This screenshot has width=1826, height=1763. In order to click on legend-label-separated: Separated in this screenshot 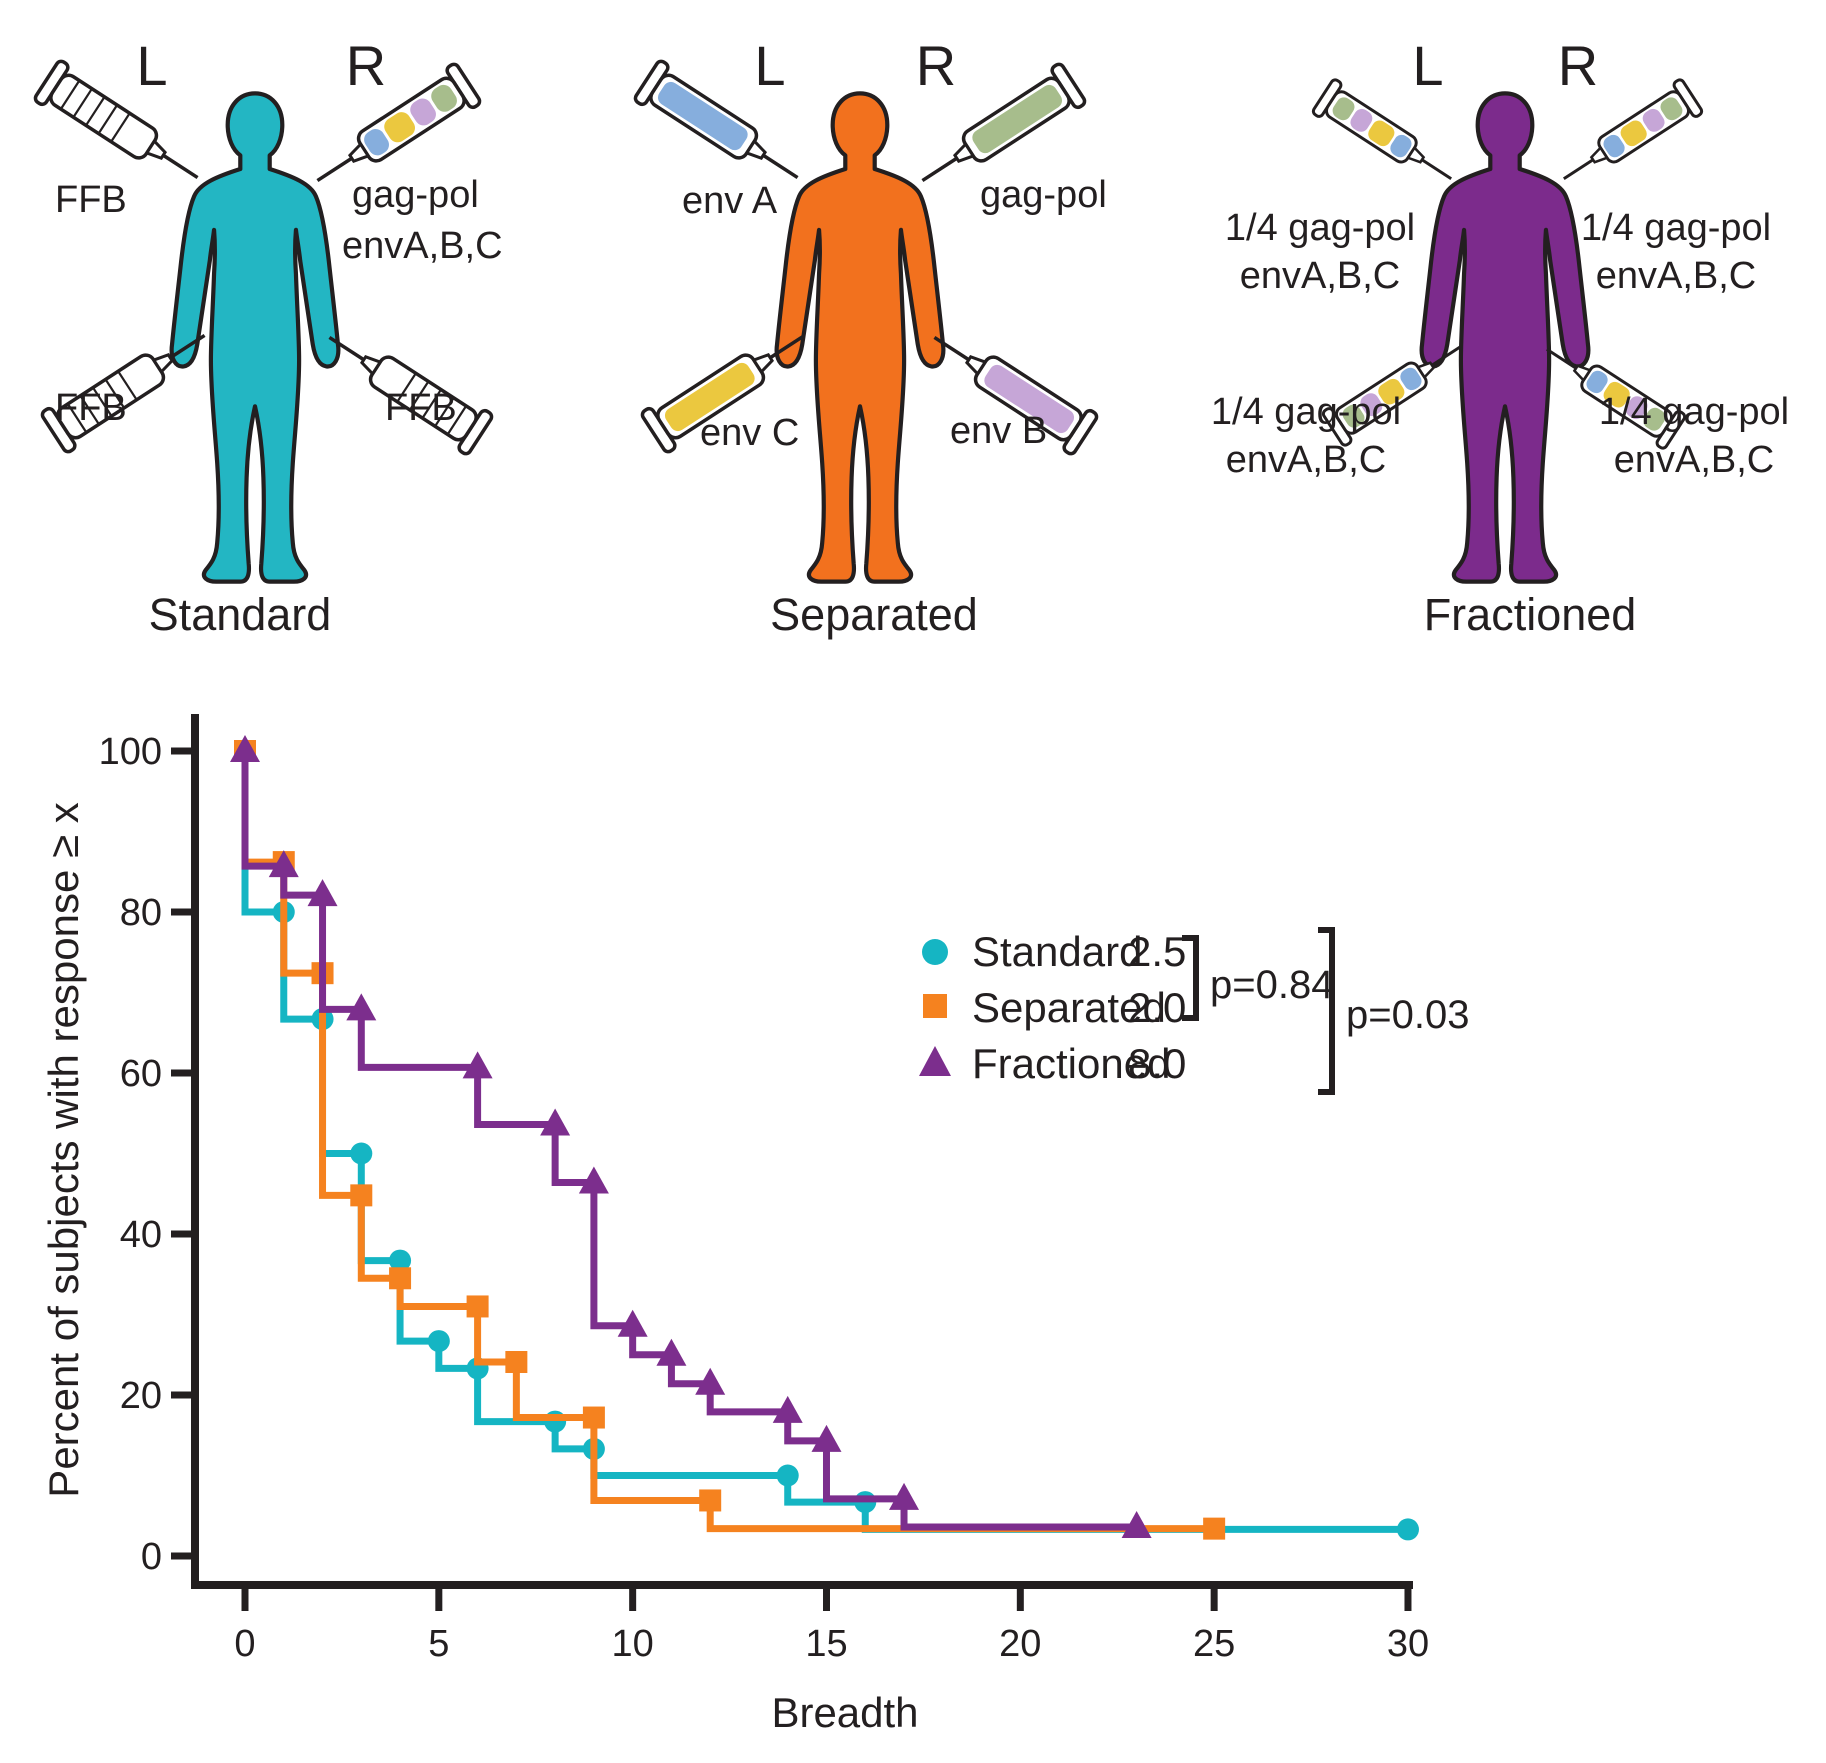, I will do `click(1069, 1007)`.